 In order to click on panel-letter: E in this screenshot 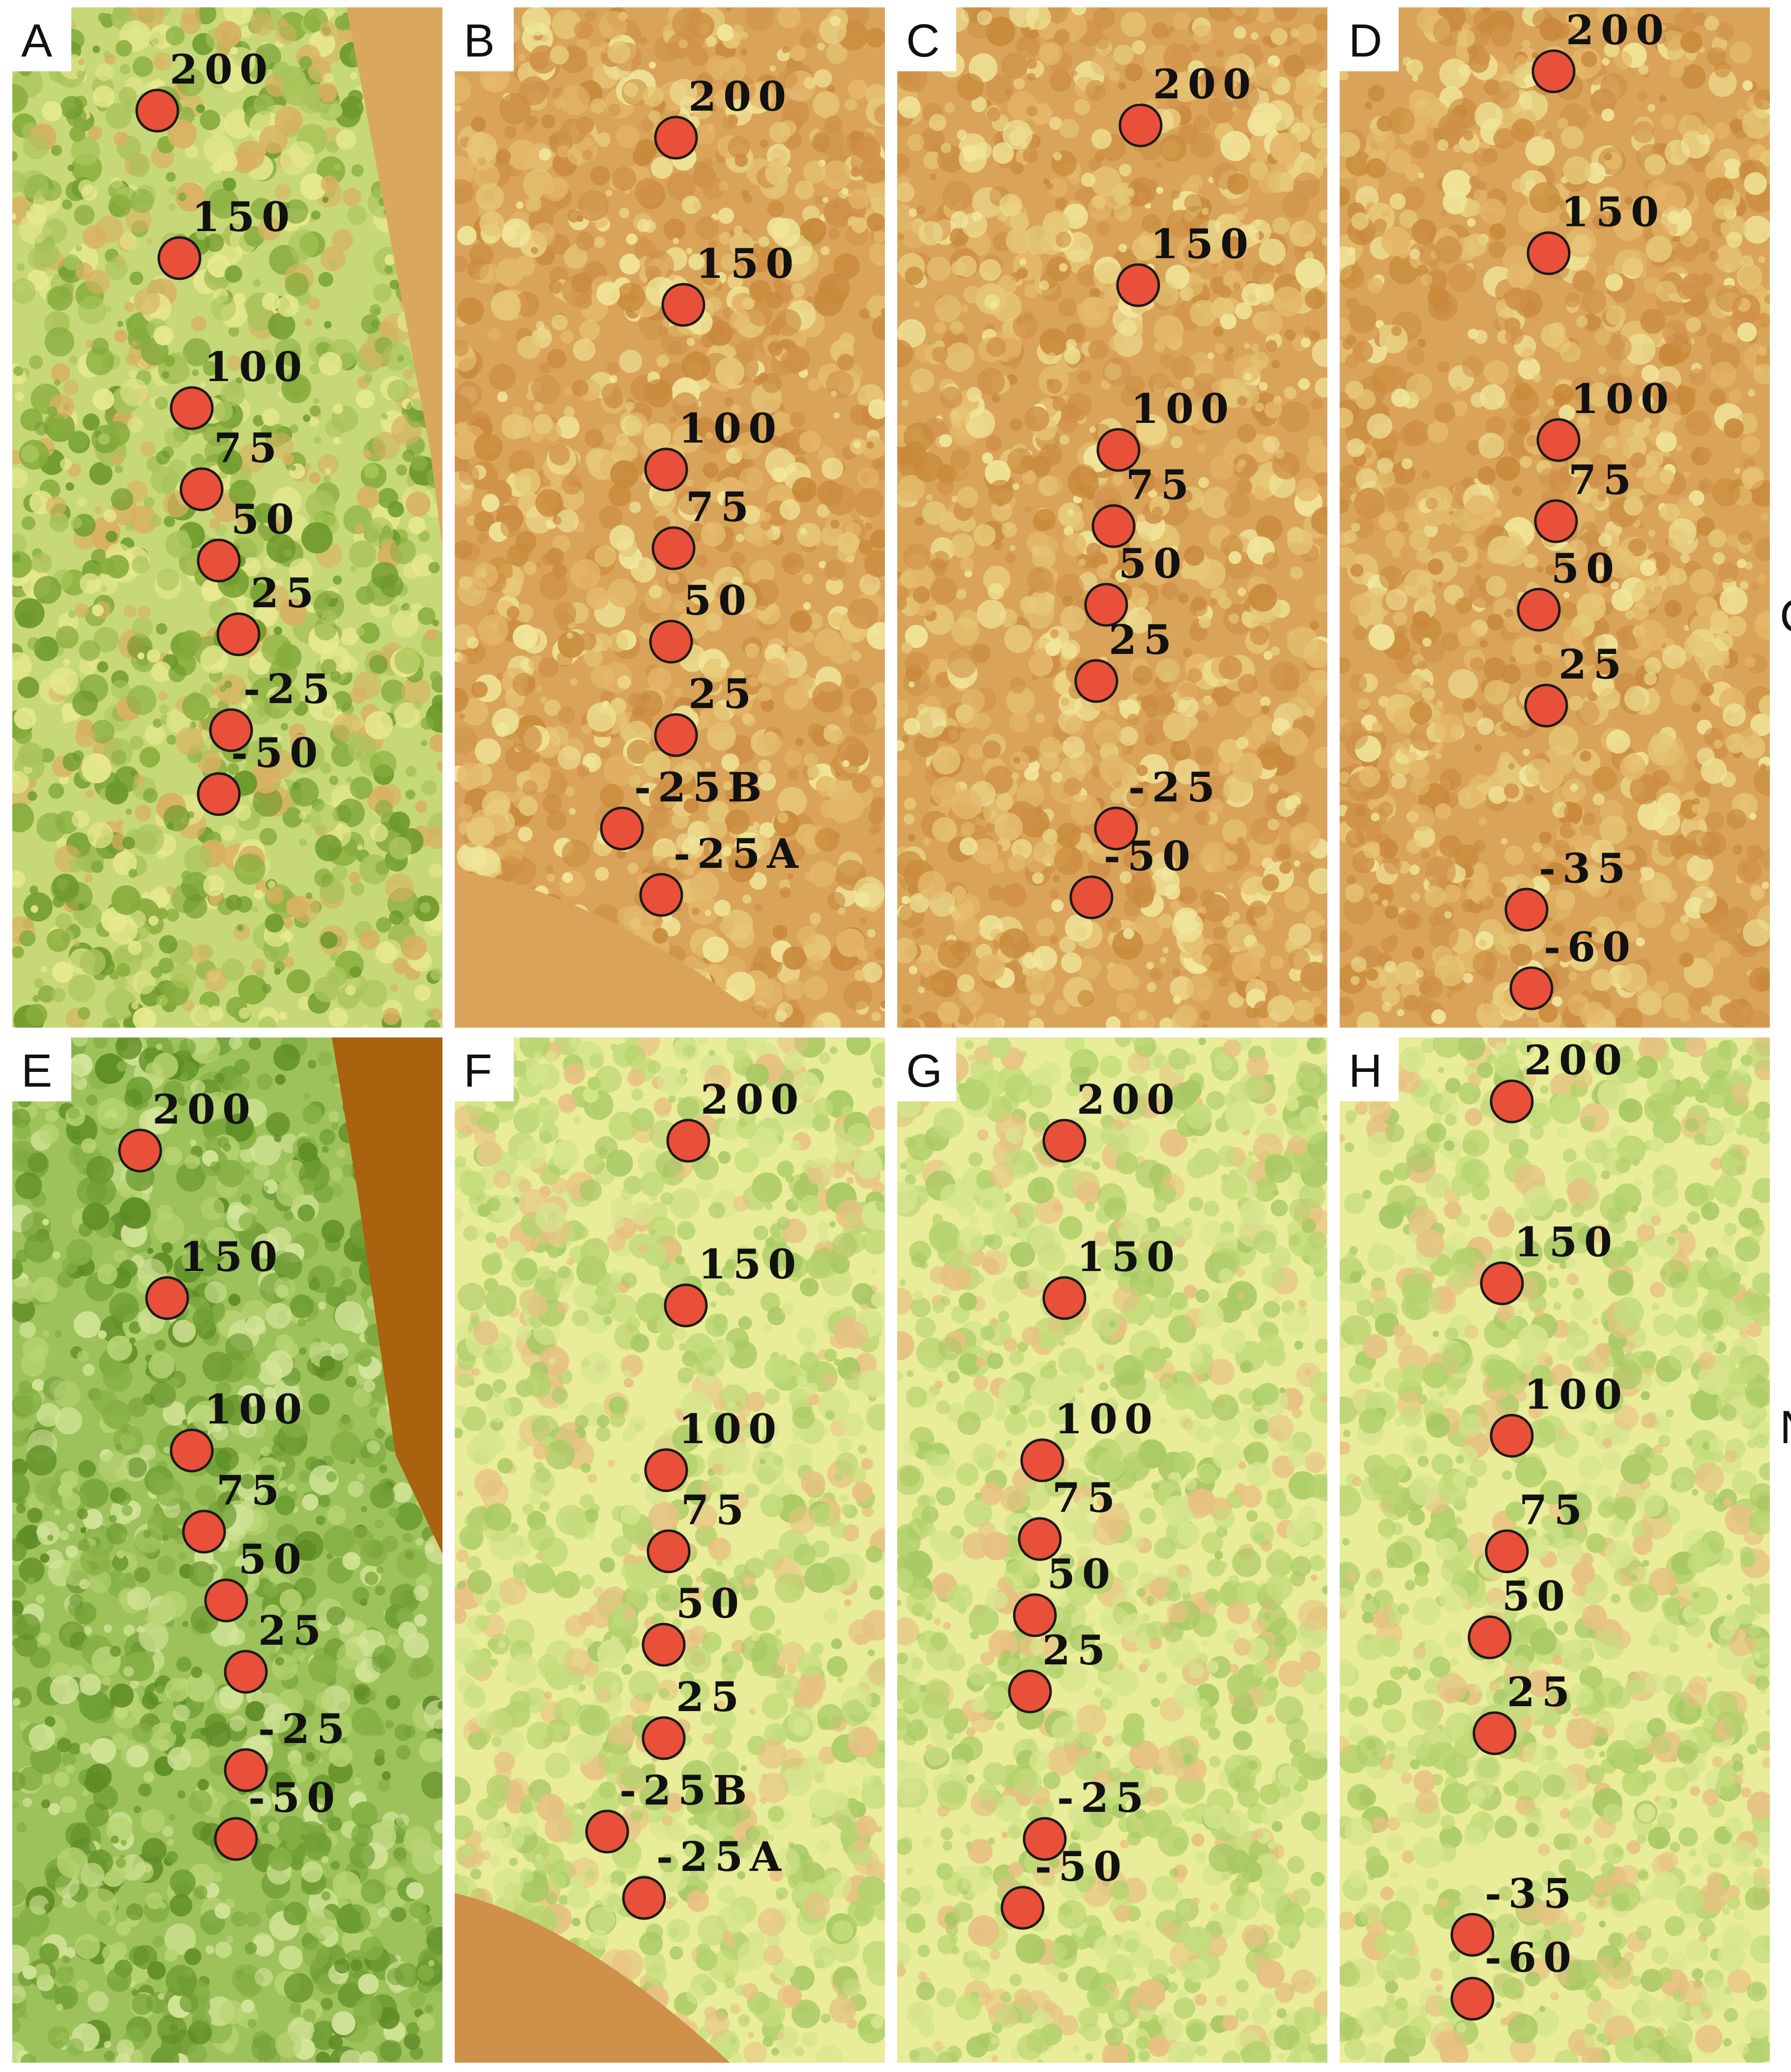, I will do `click(36, 1071)`.